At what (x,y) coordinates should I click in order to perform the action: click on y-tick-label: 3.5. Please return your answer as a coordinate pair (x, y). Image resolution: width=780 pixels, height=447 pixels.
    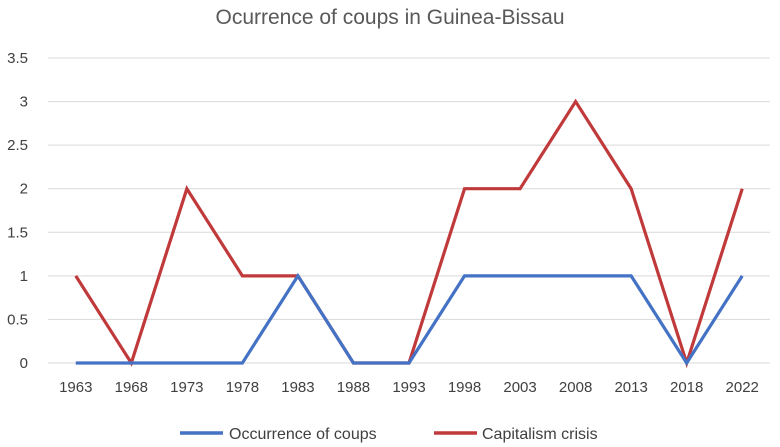
    Looking at the image, I should click on (17, 58).